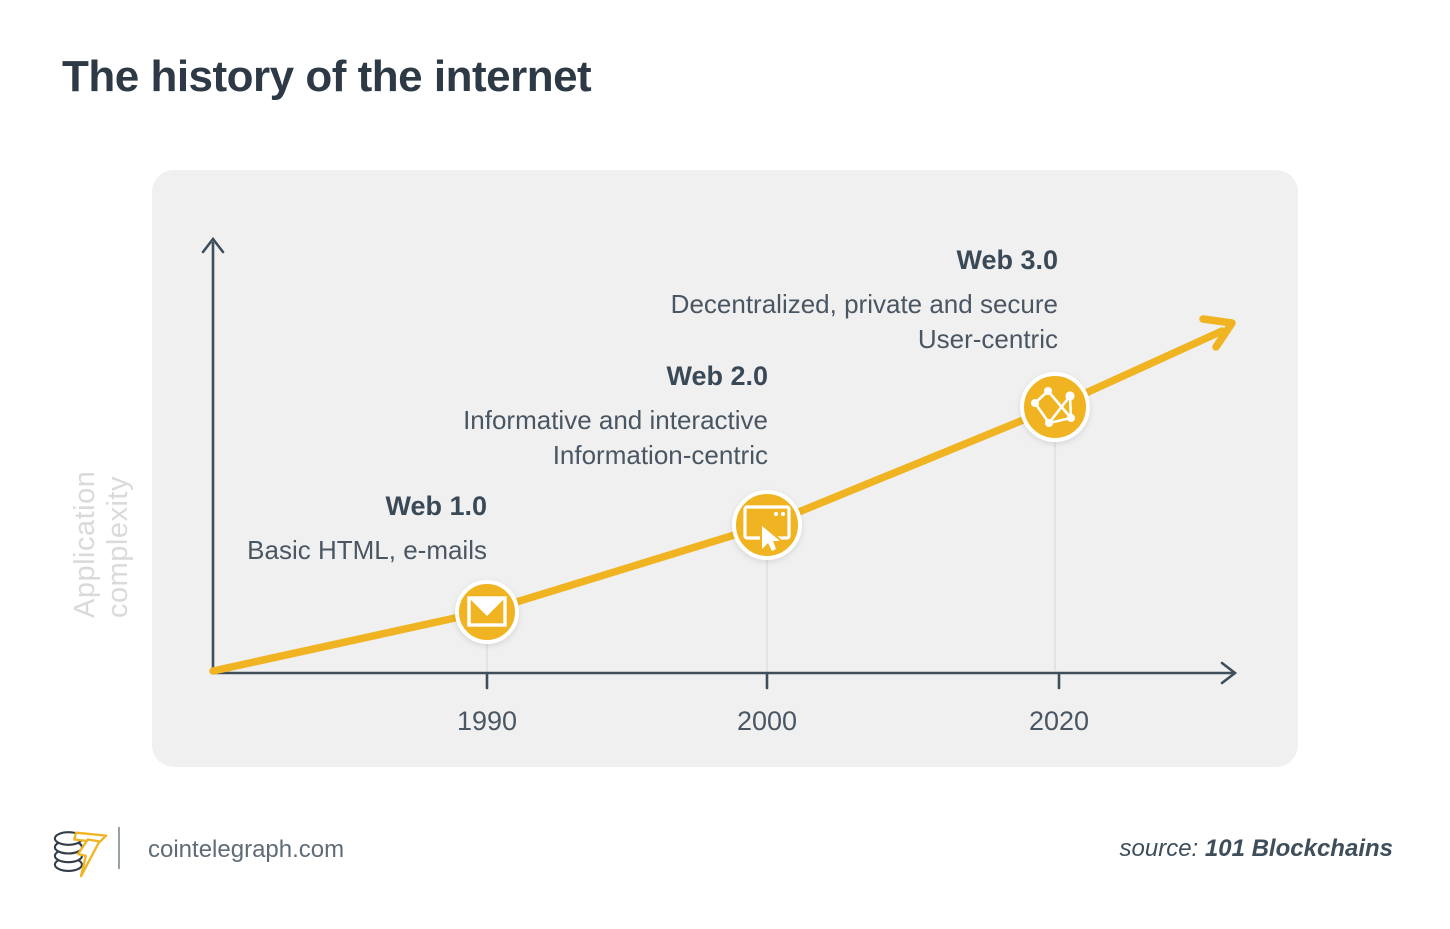 Image resolution: width=1450 pixels, height=929 pixels. Describe the element at coordinates (767, 529) in the screenshot. I see `browser-cursor-icon` at that location.